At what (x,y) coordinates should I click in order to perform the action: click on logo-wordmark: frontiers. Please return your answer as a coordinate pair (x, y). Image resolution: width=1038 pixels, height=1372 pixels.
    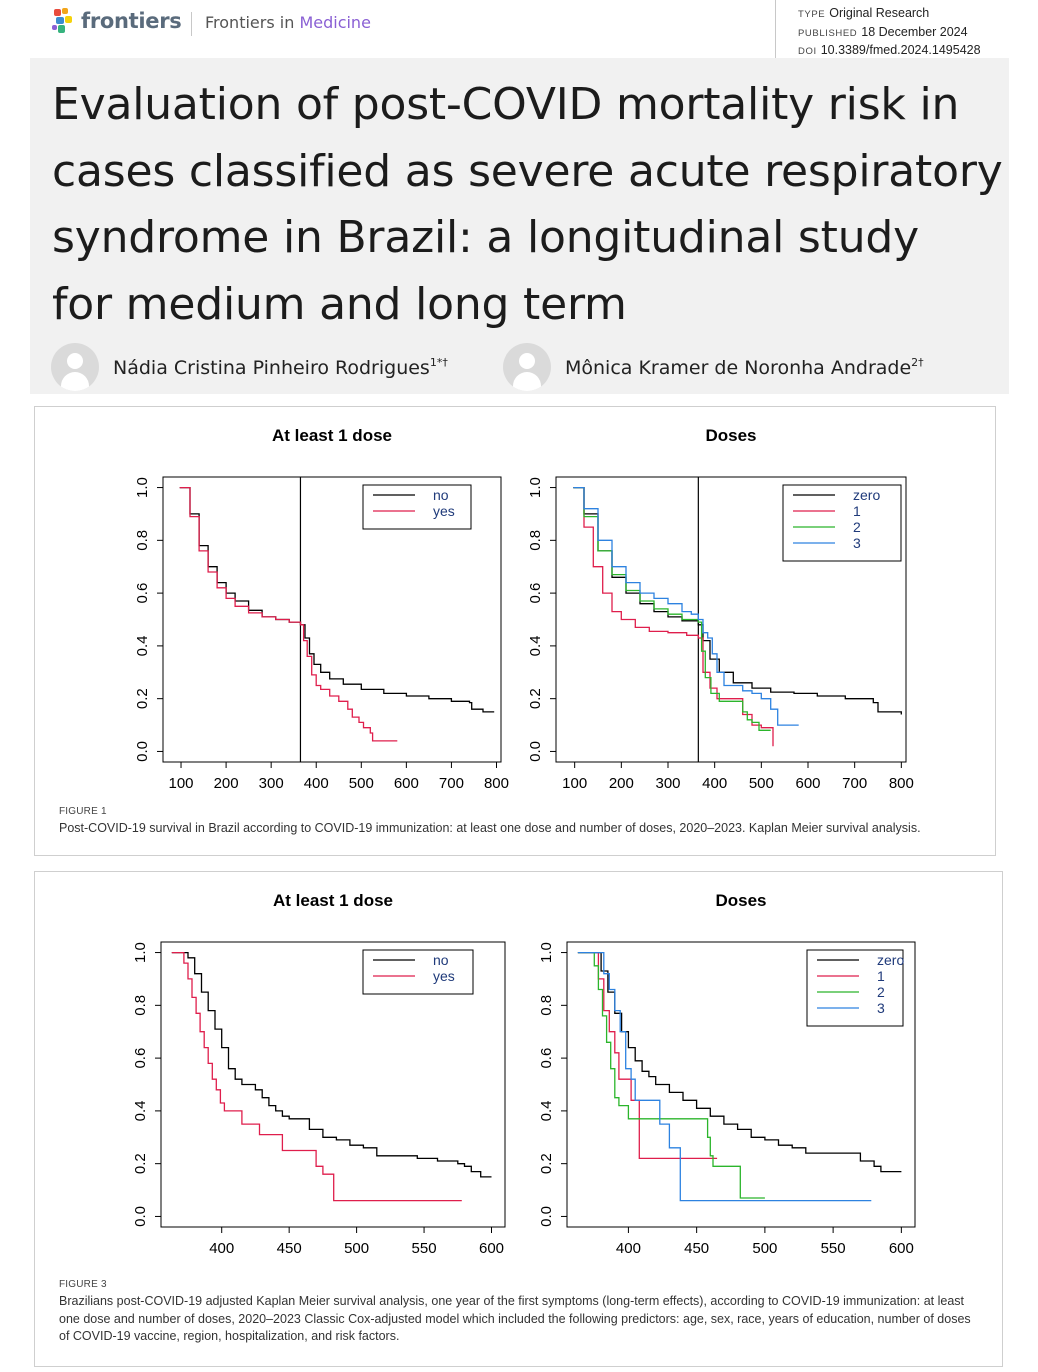
    Looking at the image, I should click on (131, 21).